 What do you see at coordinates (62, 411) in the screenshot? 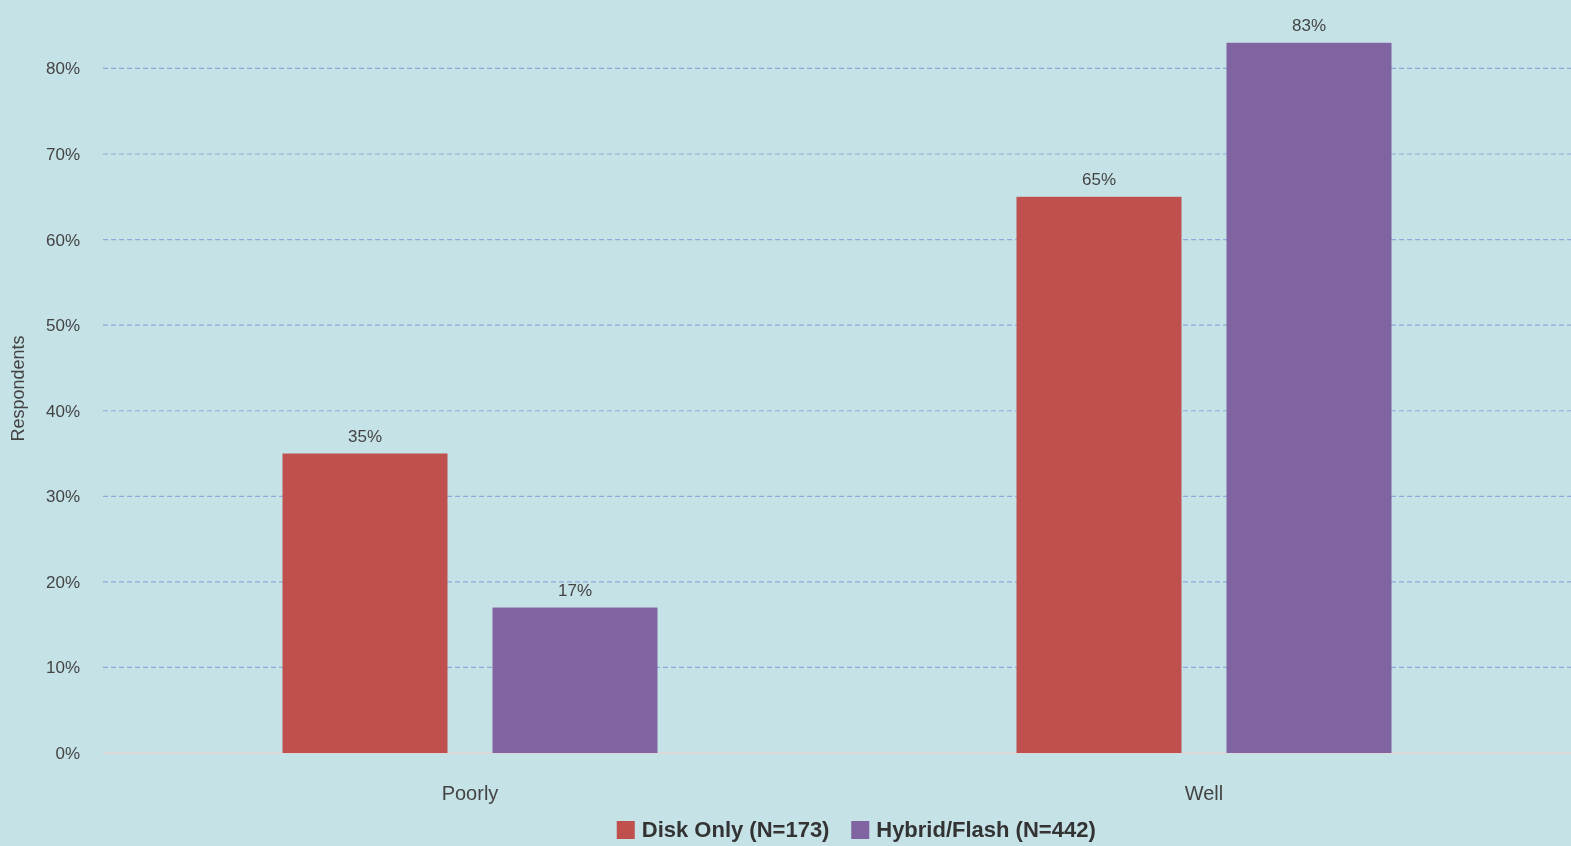
I see `y-tick-label: 40%` at bounding box center [62, 411].